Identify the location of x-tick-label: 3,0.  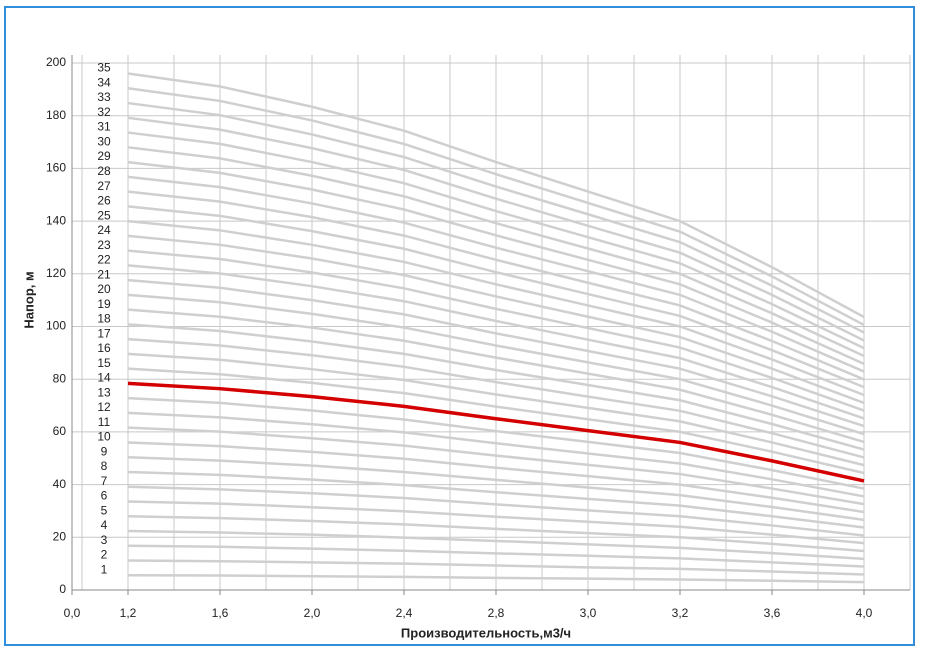
(588, 613).